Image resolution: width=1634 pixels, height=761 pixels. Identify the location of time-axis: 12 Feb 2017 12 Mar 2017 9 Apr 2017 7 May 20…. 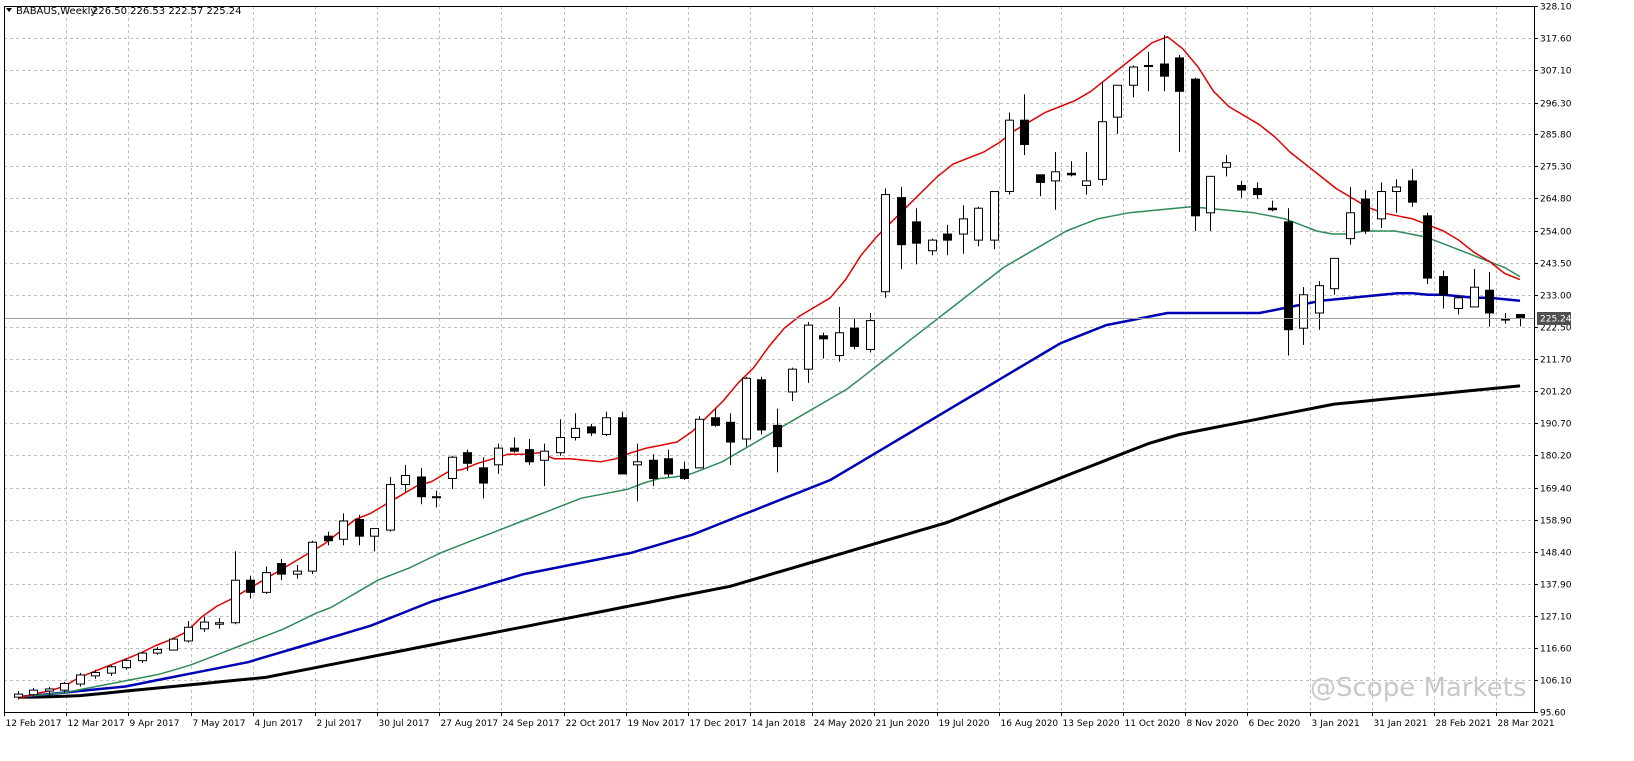
(779, 720).